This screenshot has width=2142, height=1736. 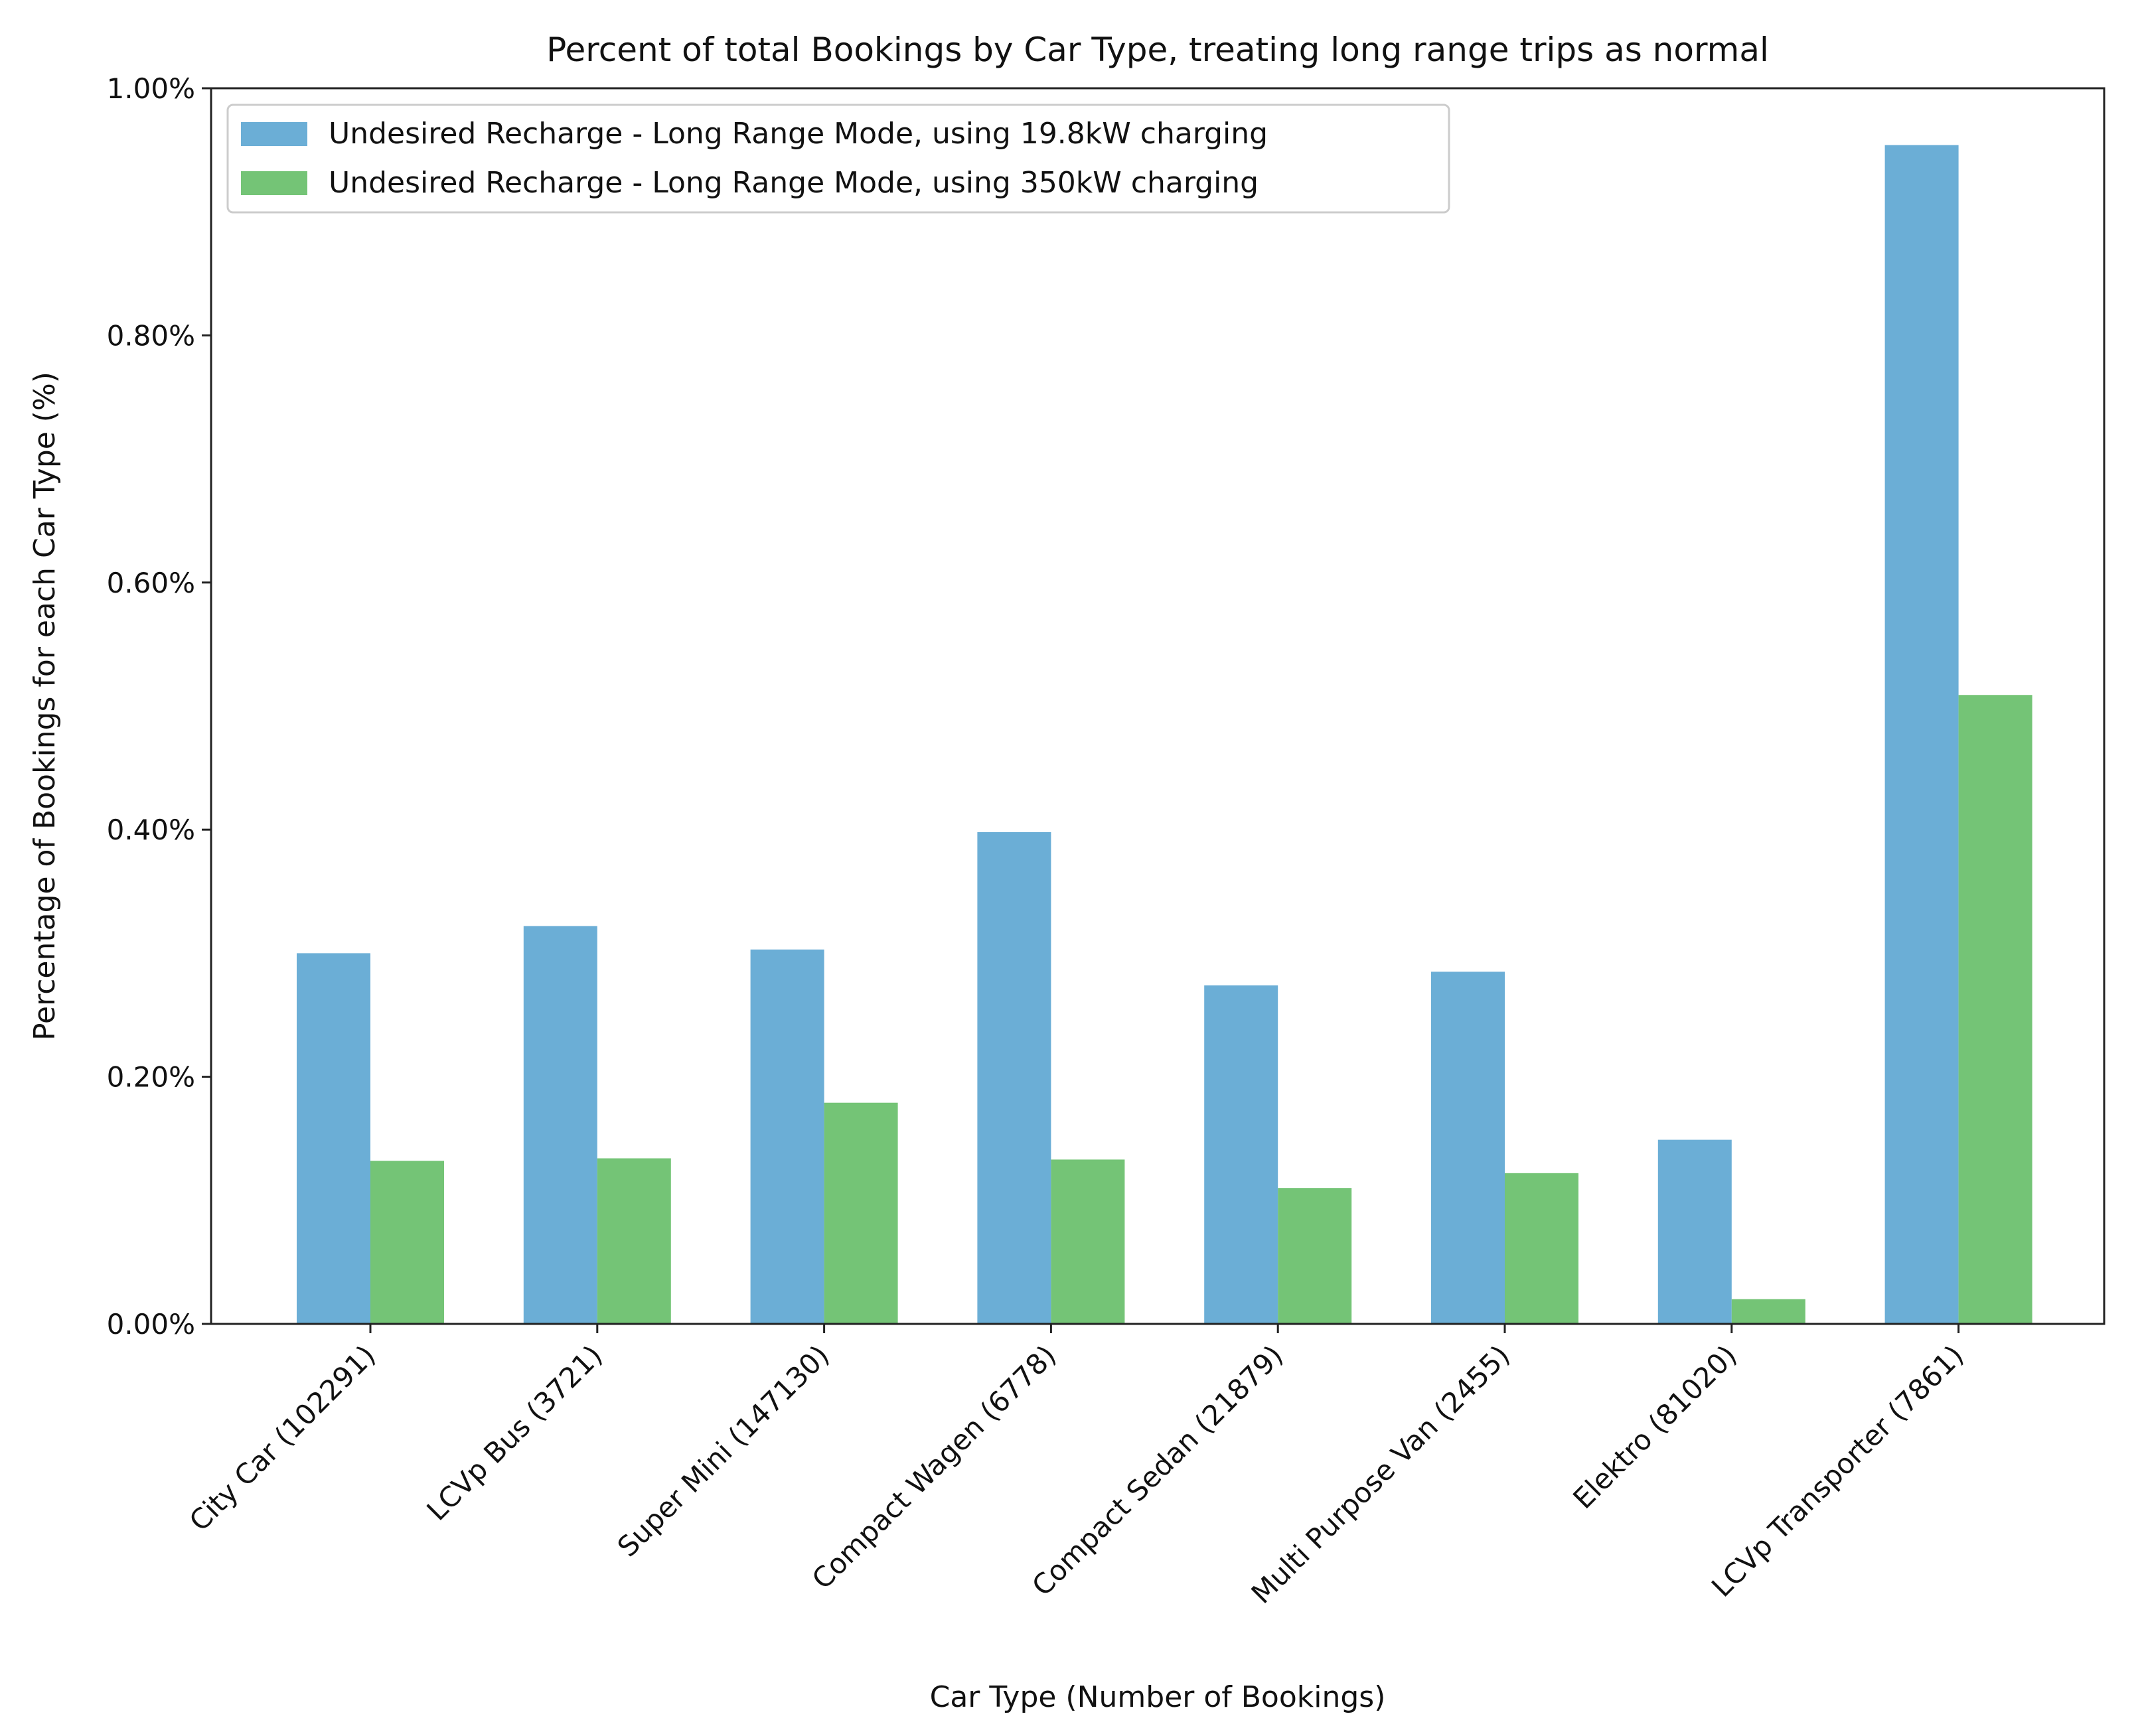 I want to click on y-axis: 0.00% 0.20% 0.40% 0.60% 0.80% 1.00%, so click(x=159, y=706).